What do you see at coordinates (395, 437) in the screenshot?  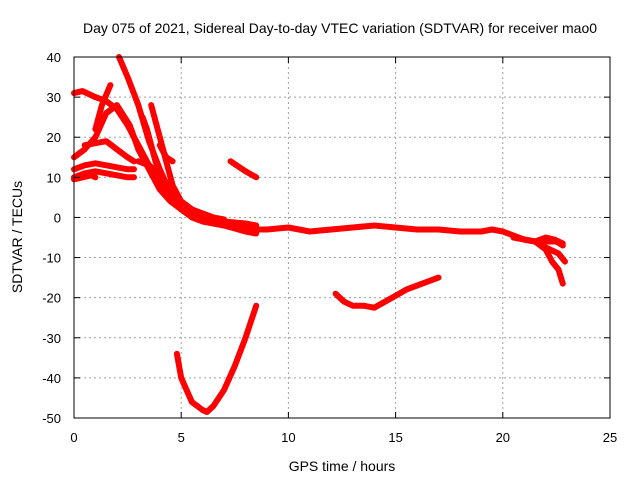 I see `x-tick-label: 15` at bounding box center [395, 437].